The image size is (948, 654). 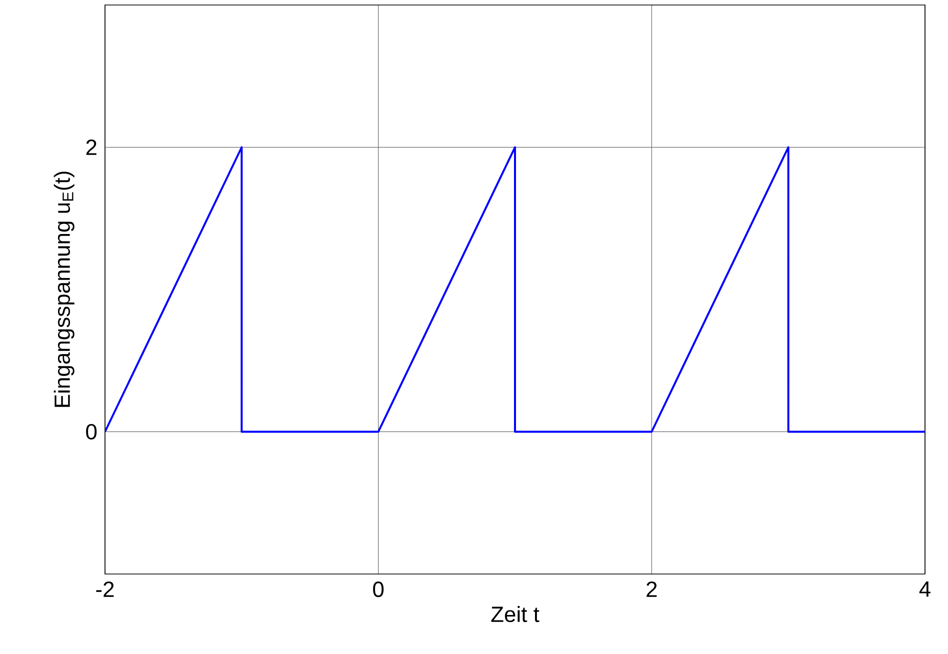 What do you see at coordinates (105, 589) in the screenshot?
I see `x-tick-label: -2` at bounding box center [105, 589].